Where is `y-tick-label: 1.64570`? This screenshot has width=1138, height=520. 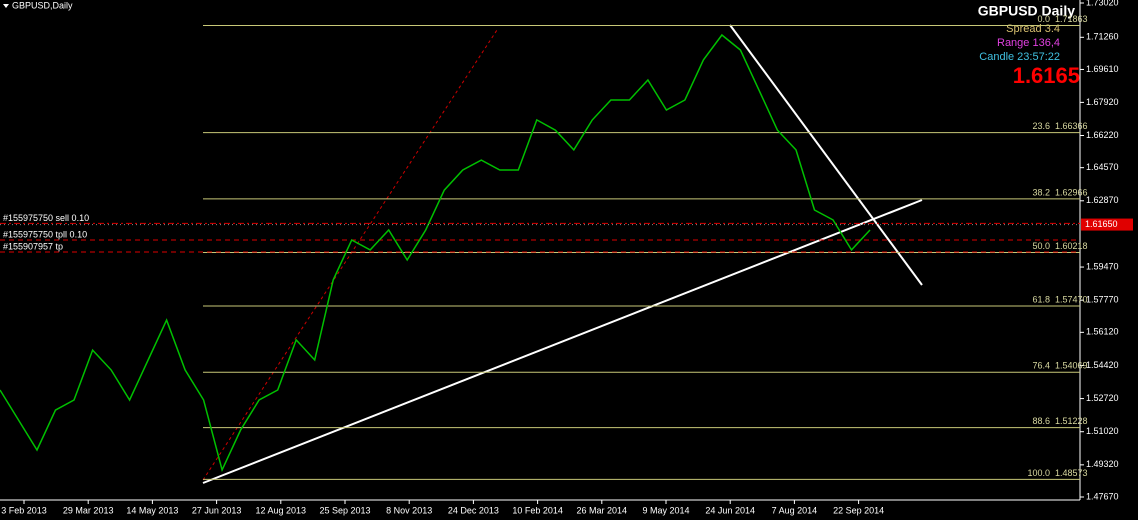
y-tick-label: 1.64570 is located at coordinates (1102, 167).